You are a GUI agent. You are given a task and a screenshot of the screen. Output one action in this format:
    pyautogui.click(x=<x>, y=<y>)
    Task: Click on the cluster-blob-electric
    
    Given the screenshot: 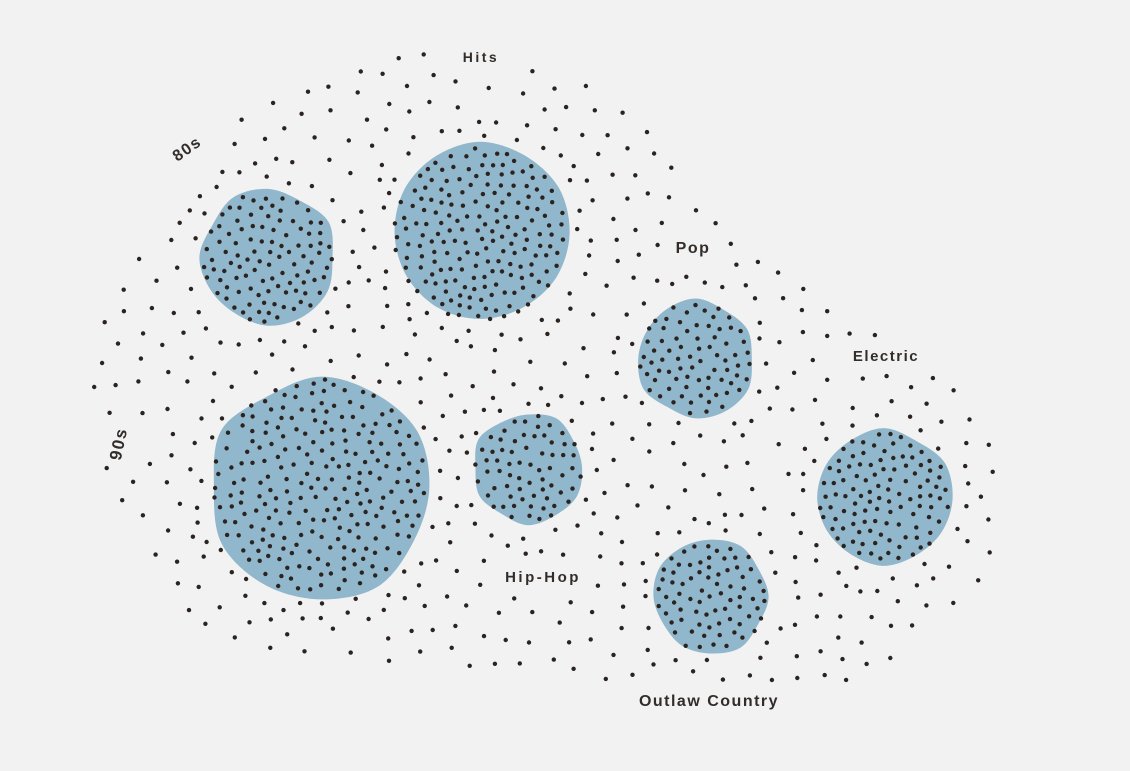 What is the action you would take?
    pyautogui.click(x=885, y=497)
    